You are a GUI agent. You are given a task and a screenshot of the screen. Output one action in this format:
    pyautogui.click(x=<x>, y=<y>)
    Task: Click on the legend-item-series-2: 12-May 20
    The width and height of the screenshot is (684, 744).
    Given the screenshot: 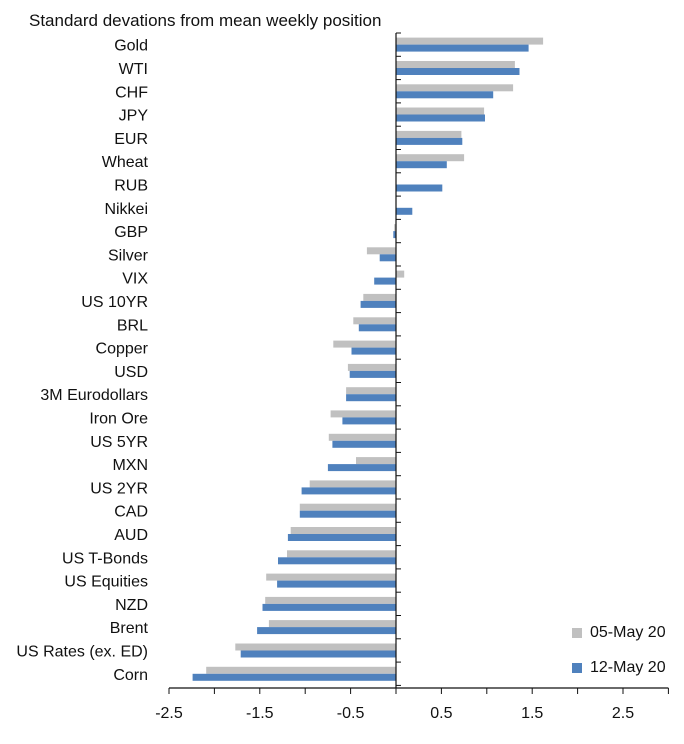 What is the action you would take?
    pyautogui.click(x=619, y=668)
    